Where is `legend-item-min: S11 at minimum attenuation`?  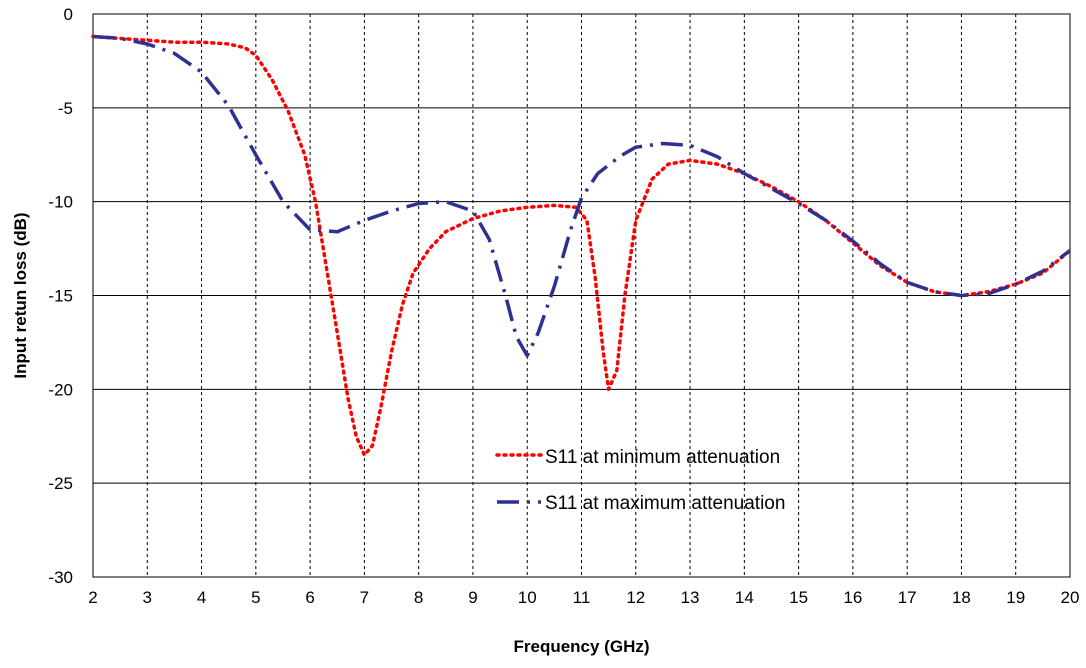 legend-item-min: S11 at minimum attenuation is located at coordinates (637, 457).